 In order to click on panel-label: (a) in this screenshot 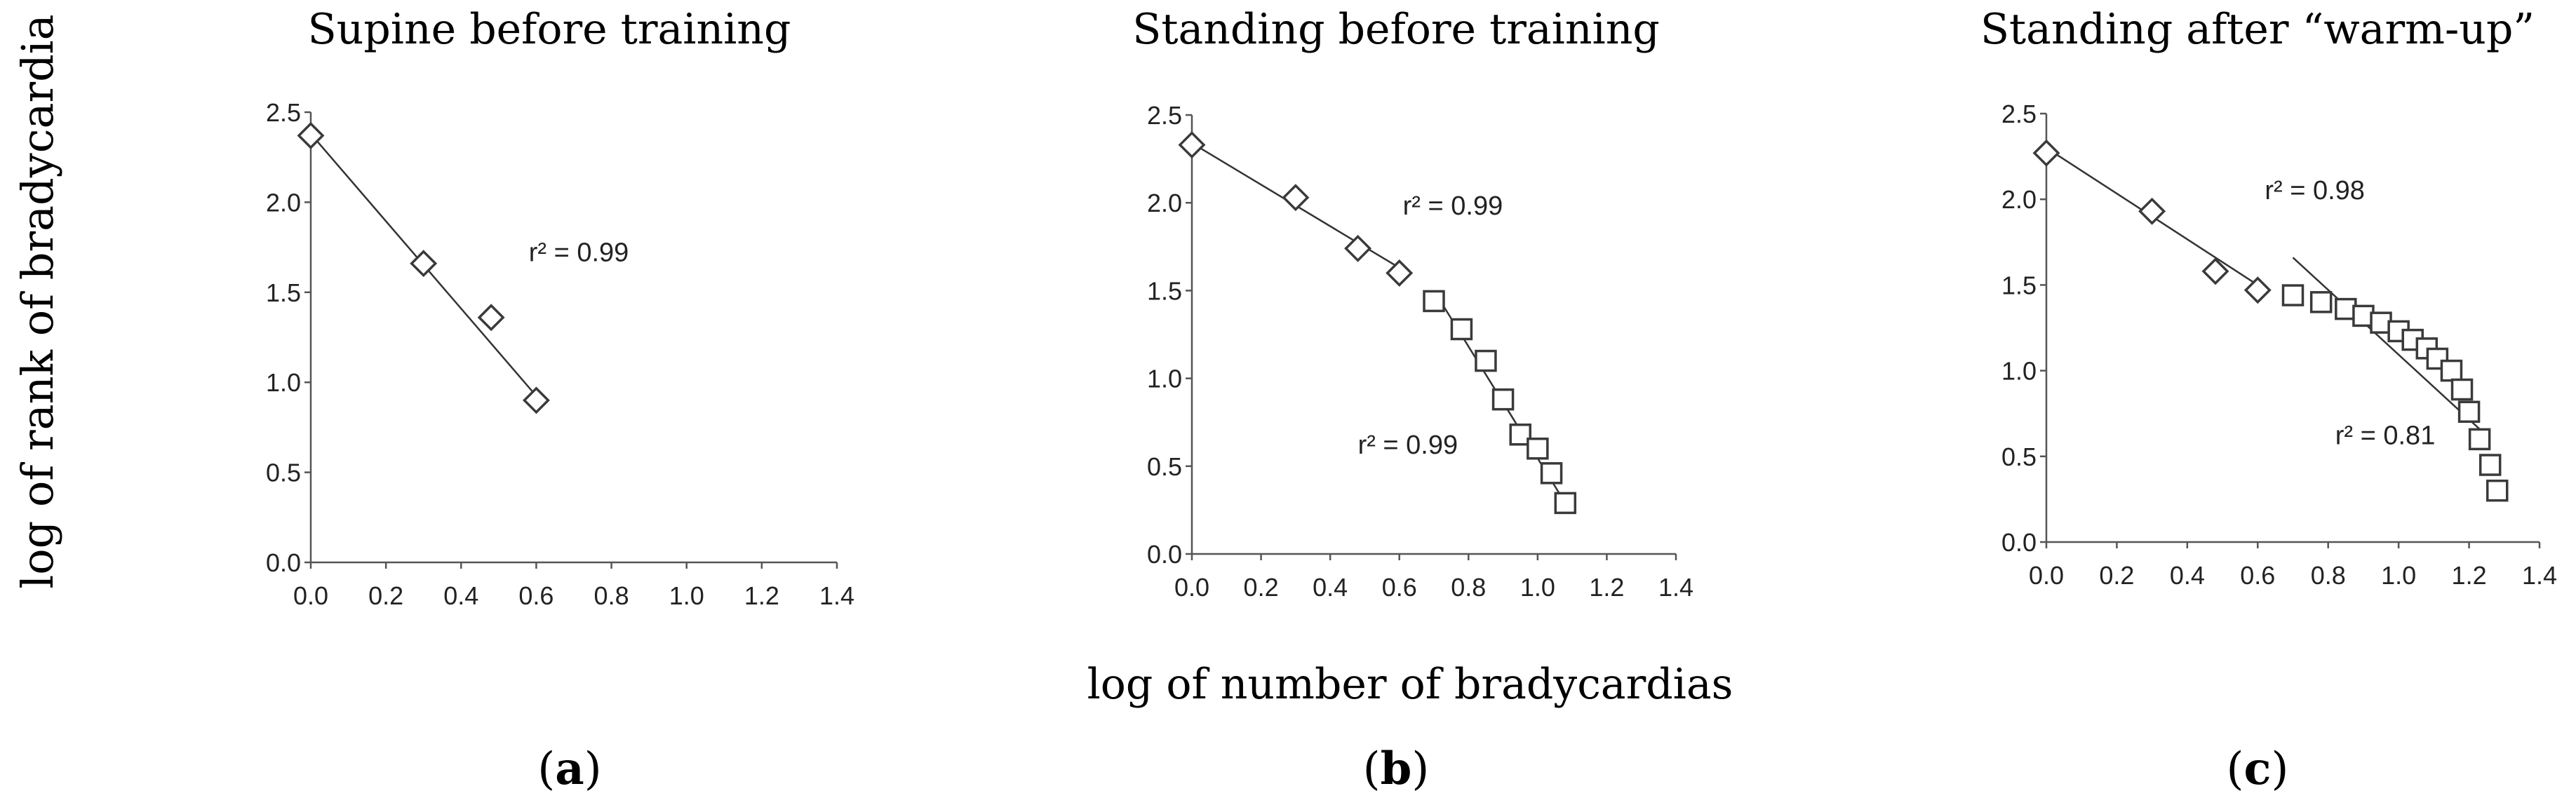, I will do `click(569, 769)`.